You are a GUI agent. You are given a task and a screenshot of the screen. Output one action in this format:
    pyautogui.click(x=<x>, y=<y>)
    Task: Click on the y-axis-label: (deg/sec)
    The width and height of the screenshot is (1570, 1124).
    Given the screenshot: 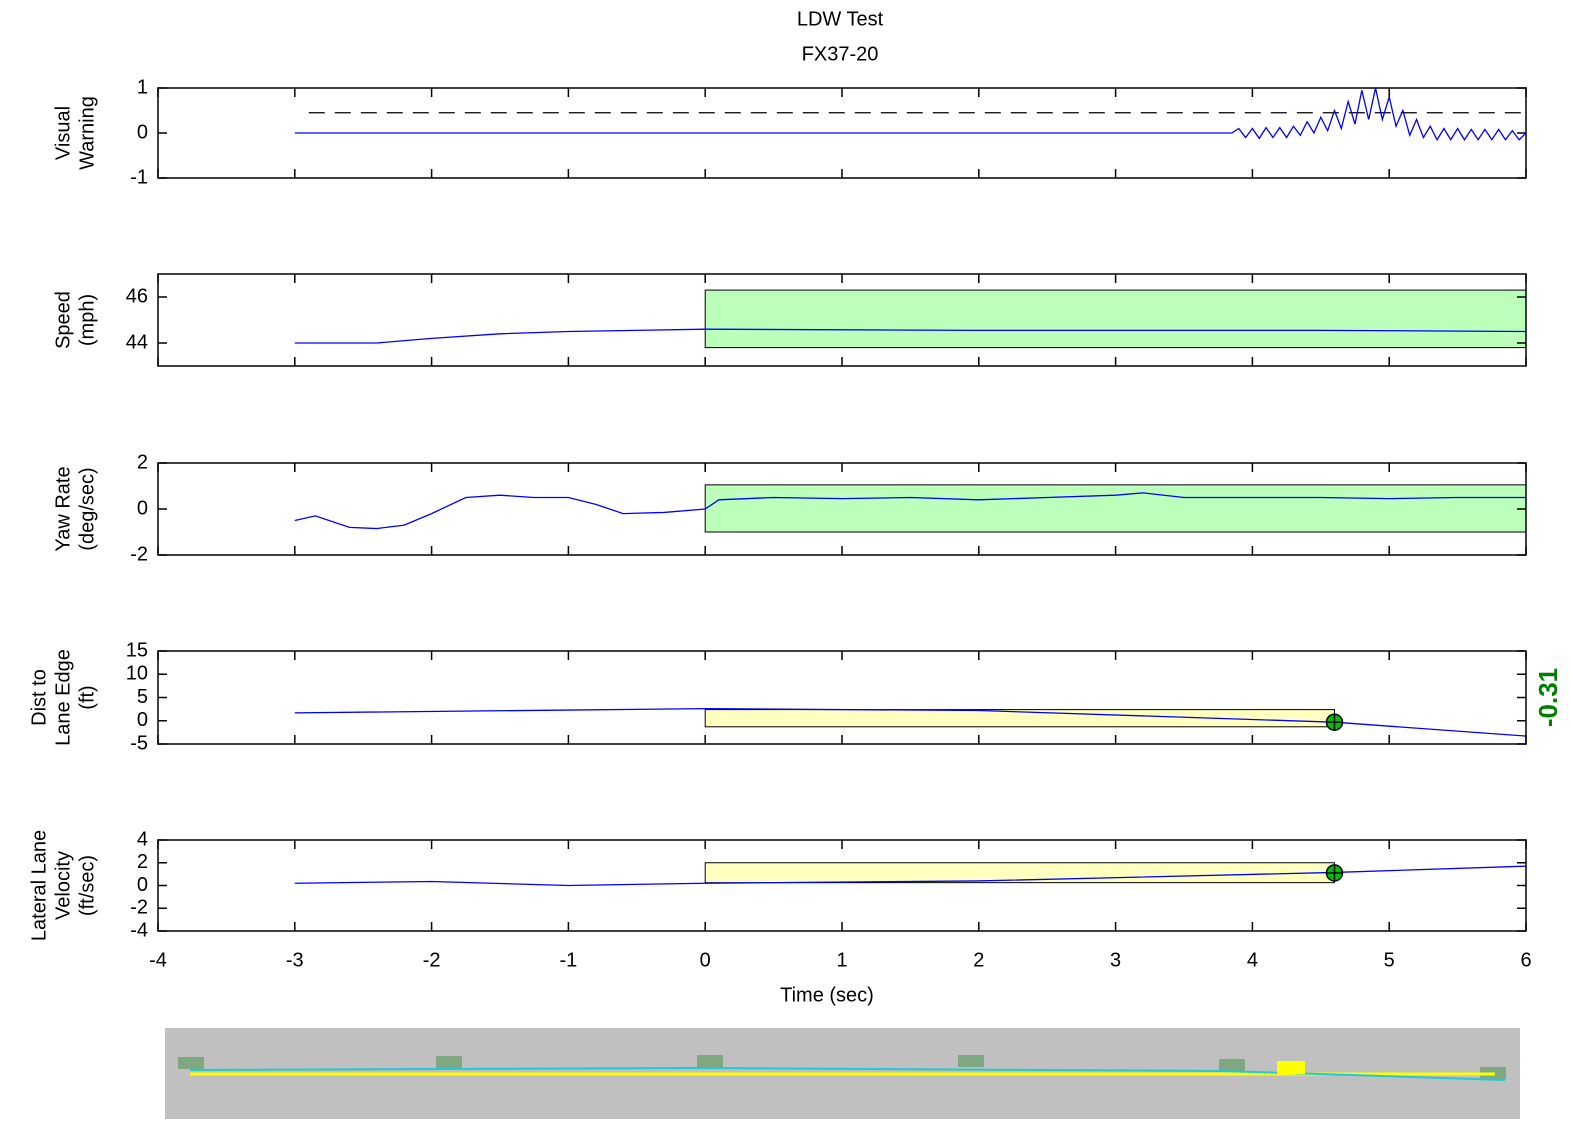 What is the action you would take?
    pyautogui.click(x=87, y=508)
    